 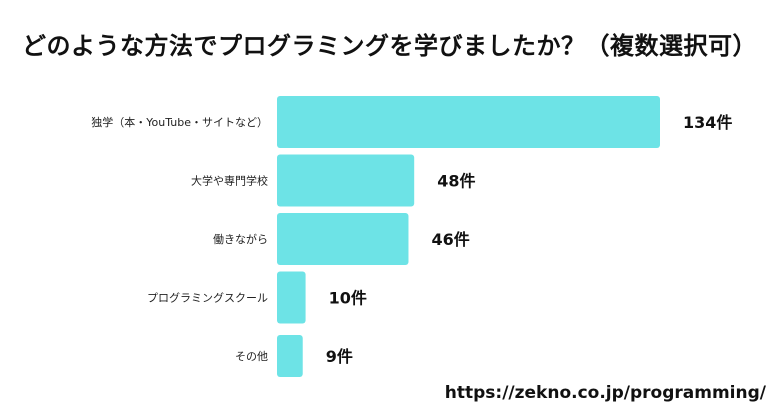 I want to click on category-label: その他, so click(x=251, y=356).